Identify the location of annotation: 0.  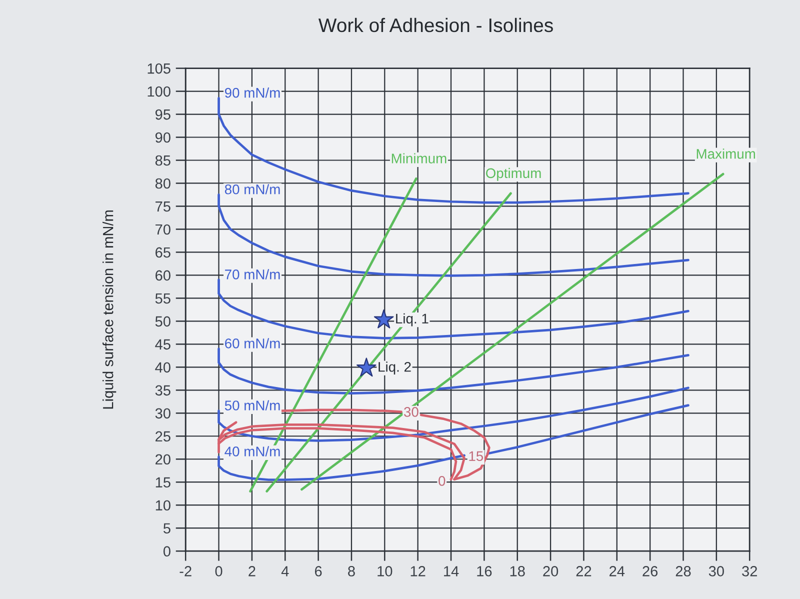
(442, 481).